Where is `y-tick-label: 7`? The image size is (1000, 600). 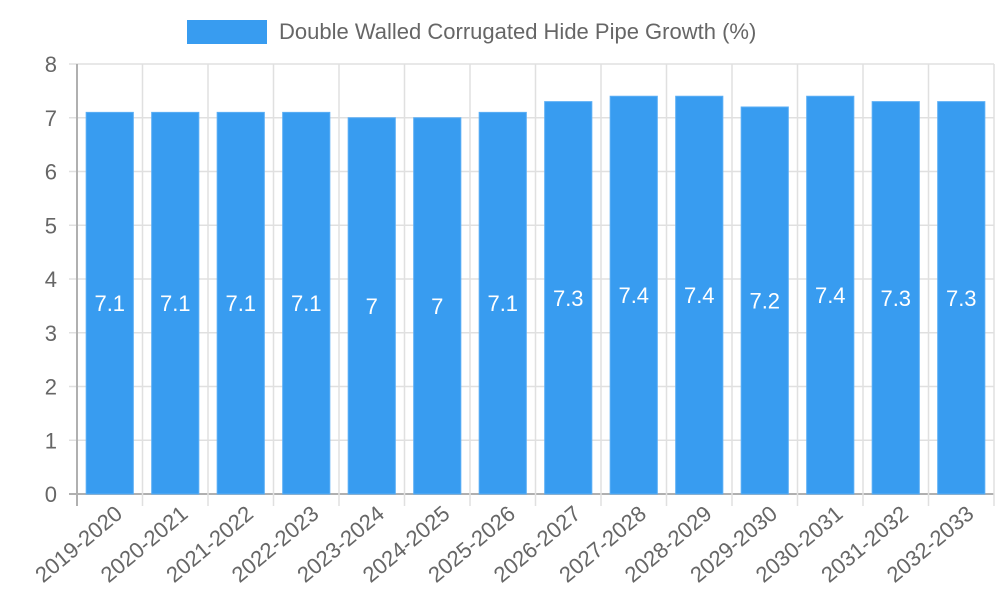
y-tick-label: 7 is located at coordinates (51, 118).